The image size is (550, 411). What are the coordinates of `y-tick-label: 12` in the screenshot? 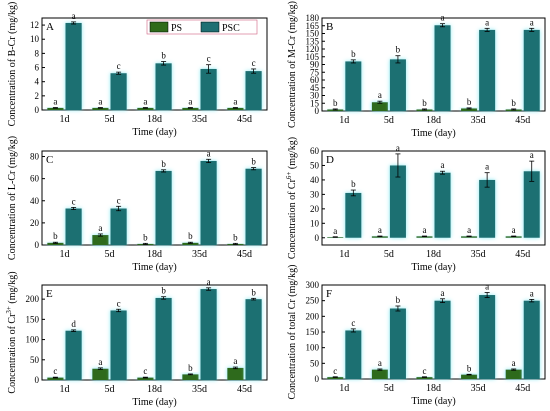 It's located at (34, 25).